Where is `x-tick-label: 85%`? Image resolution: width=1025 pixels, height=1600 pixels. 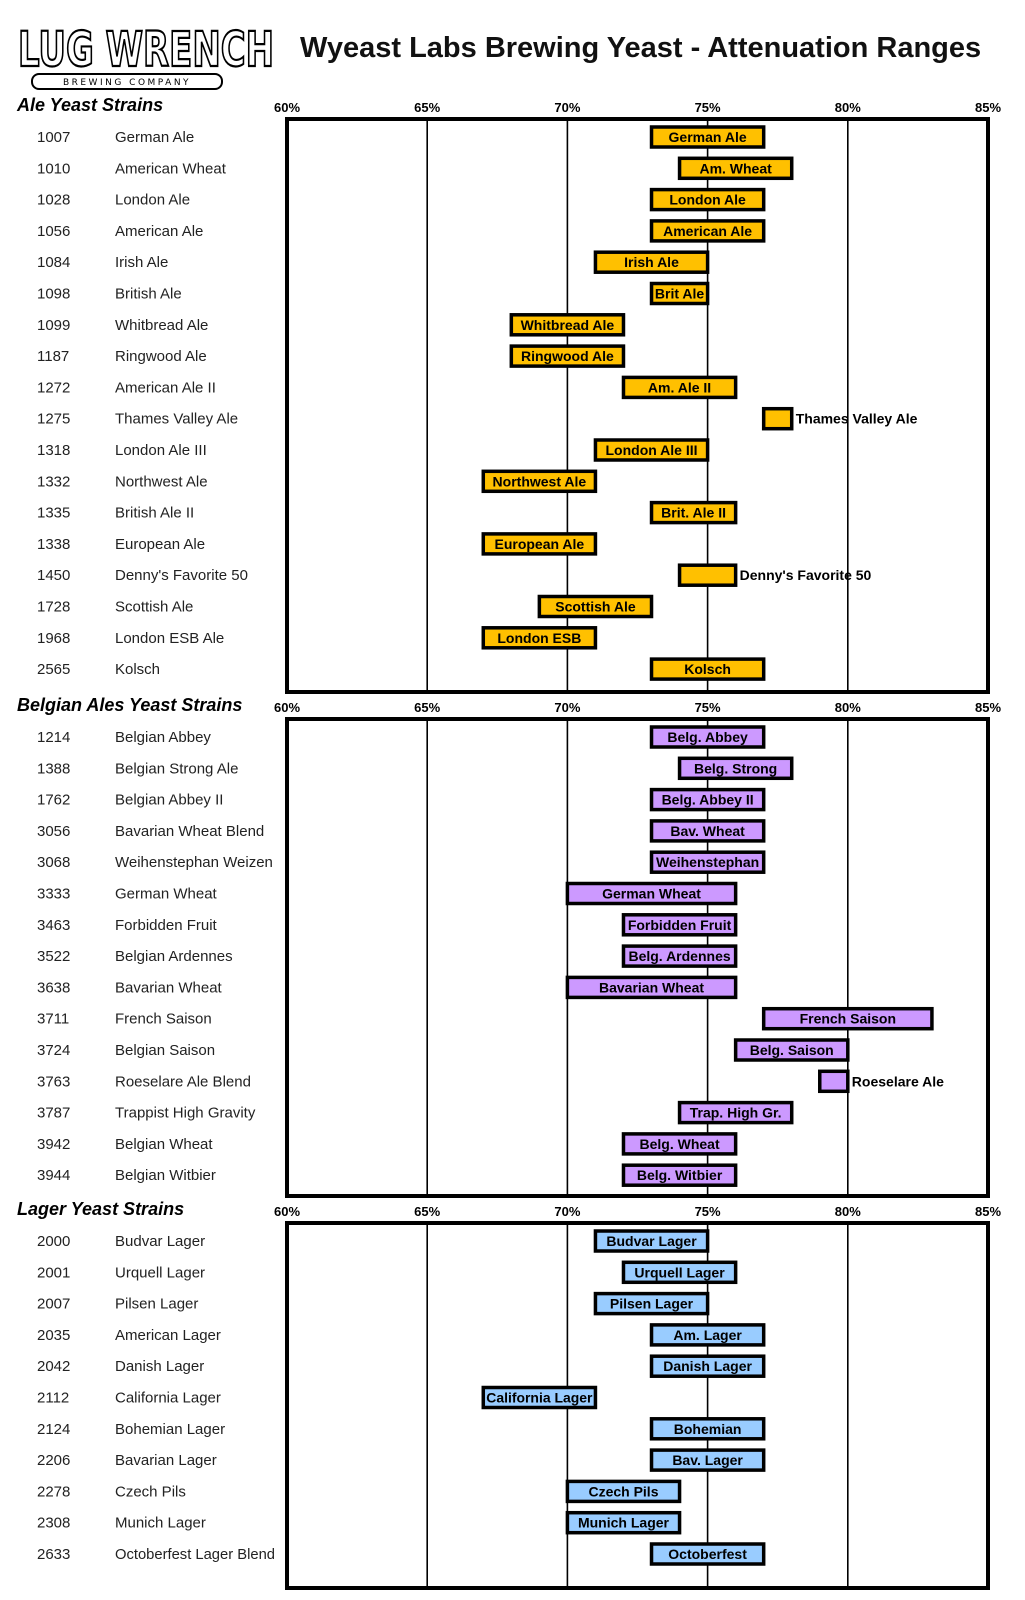 x-tick-label: 85% is located at coordinates (988, 707).